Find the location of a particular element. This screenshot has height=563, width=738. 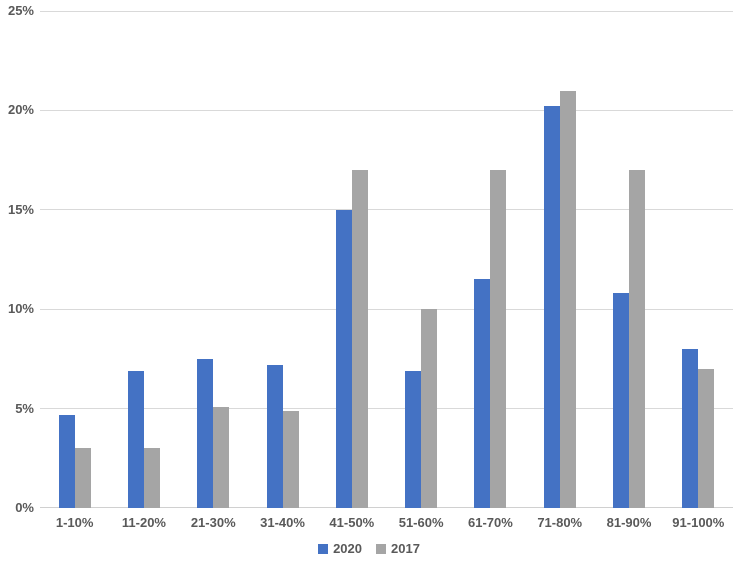

bar-group-71-80% is located at coordinates (559, 259).